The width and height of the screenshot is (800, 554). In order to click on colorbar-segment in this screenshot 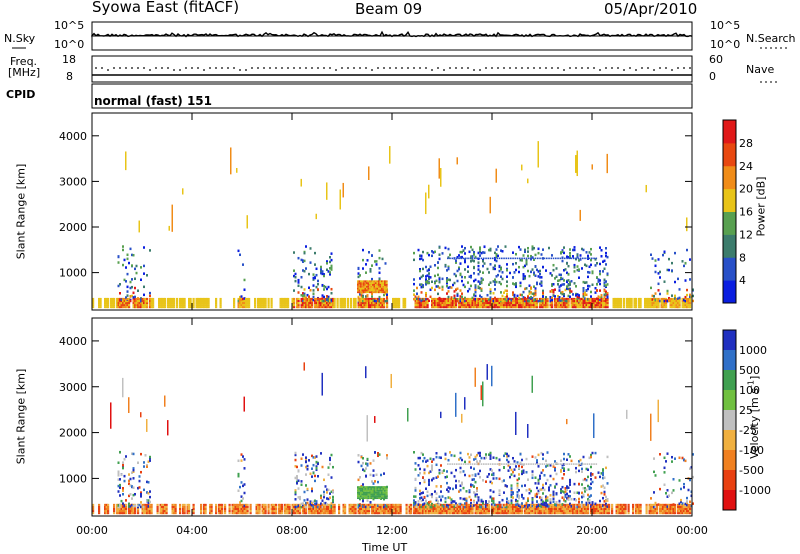, I will do `click(729, 132)`.